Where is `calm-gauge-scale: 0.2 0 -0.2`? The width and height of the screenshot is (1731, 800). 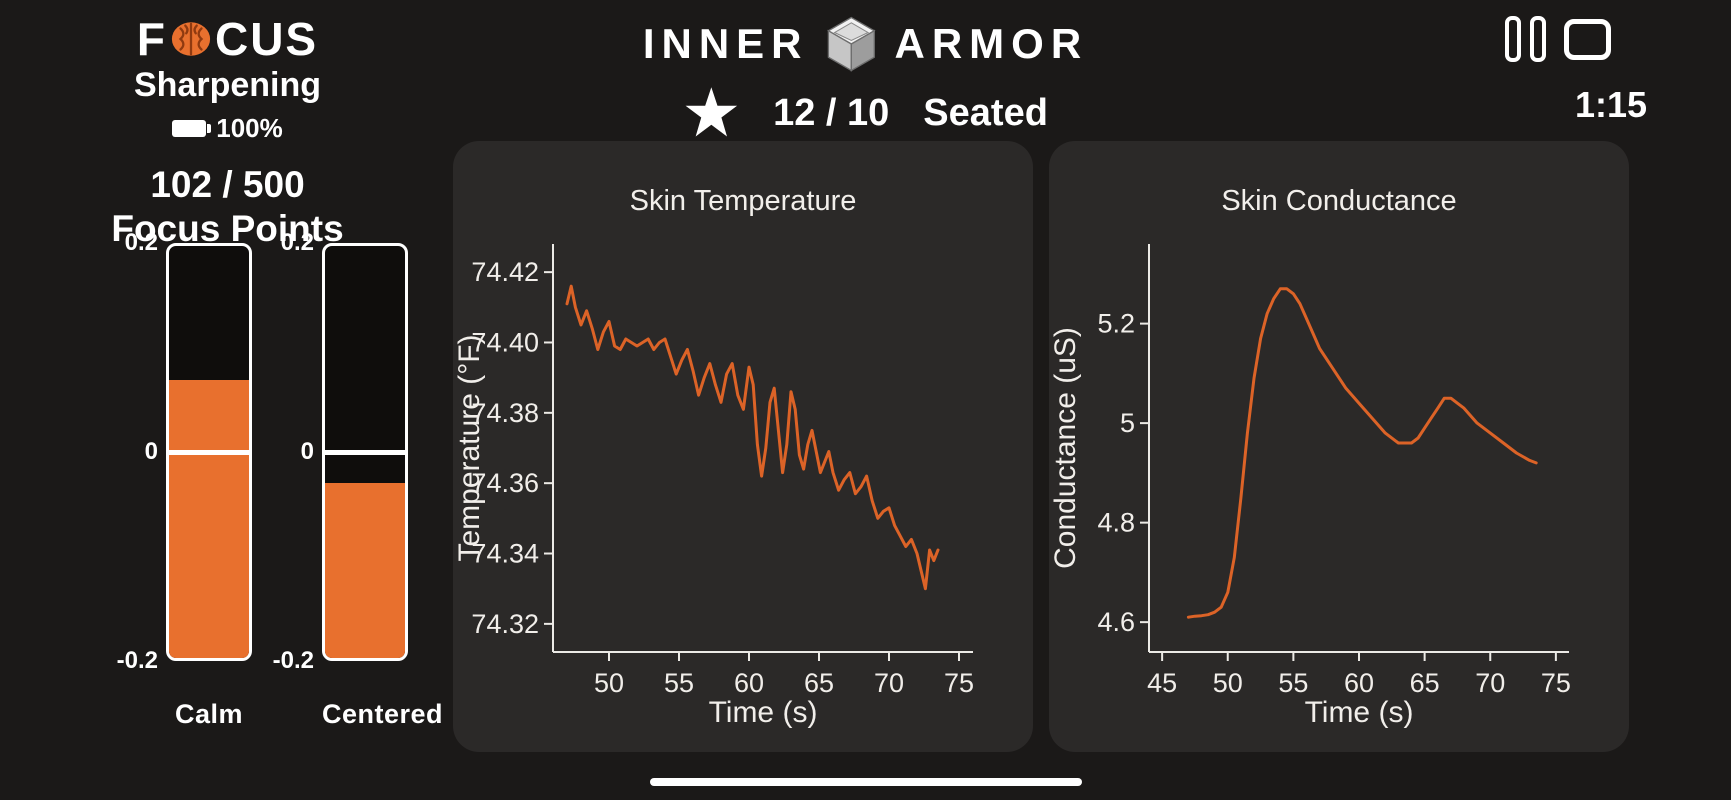
calm-gauge-scale: 0.2 0 -0.2 is located at coordinates (132, 451).